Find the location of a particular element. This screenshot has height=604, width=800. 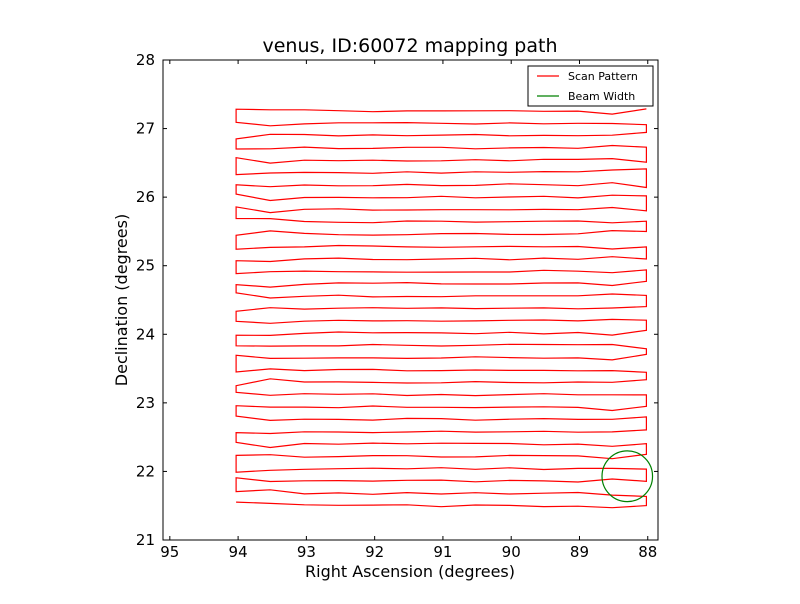

x-tick-label: 94 is located at coordinates (238, 552).